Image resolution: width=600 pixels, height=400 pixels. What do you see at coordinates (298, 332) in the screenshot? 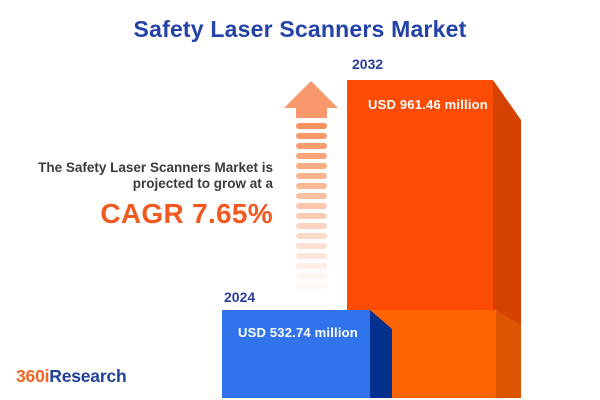
I see `bar-value-2024: USD 532.74 million` at bounding box center [298, 332].